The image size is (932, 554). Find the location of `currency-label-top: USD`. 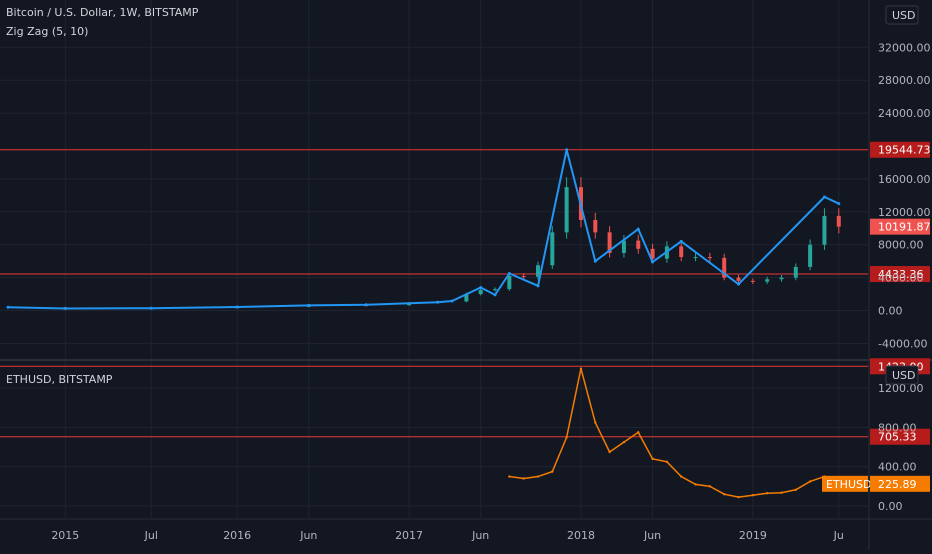

currency-label-top: USD is located at coordinates (904, 15).